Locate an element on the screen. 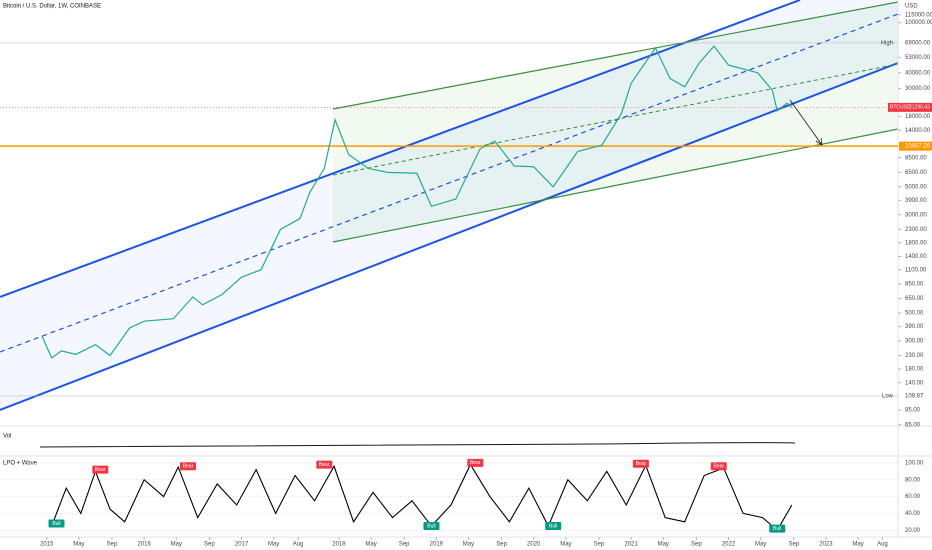 The width and height of the screenshot is (932, 550). y-tick-label: 650.00 is located at coordinates (914, 299).